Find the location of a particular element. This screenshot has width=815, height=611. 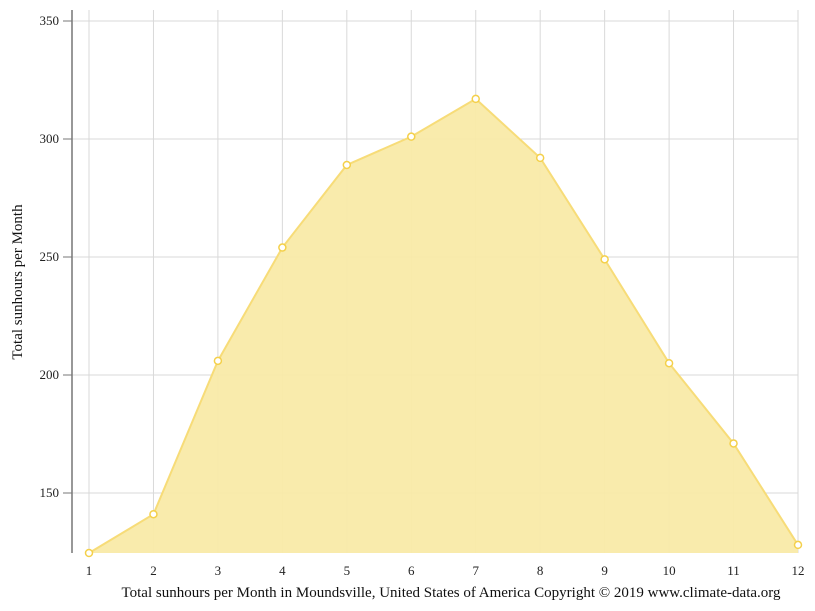

x-tick-label: 5 is located at coordinates (347, 570).